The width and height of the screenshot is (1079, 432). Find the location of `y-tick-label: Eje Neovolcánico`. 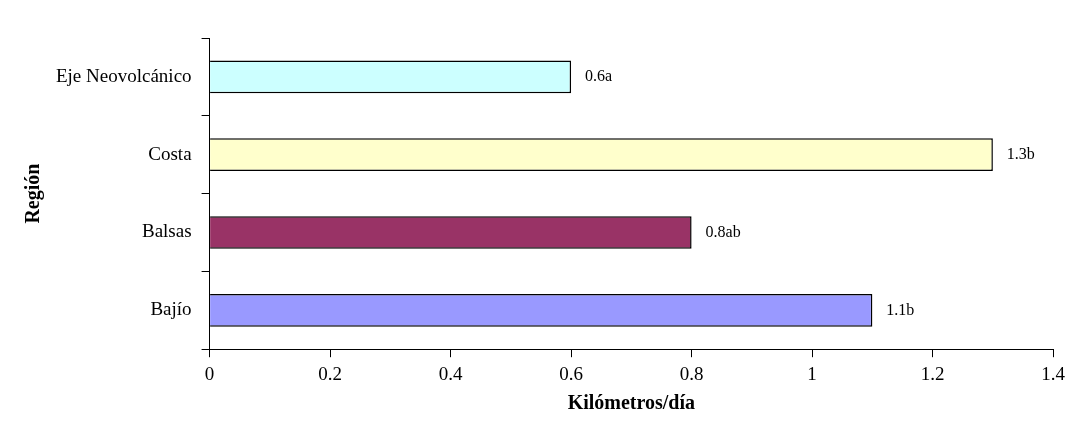

y-tick-label: Eje Neovolcánico is located at coordinates (123, 75).